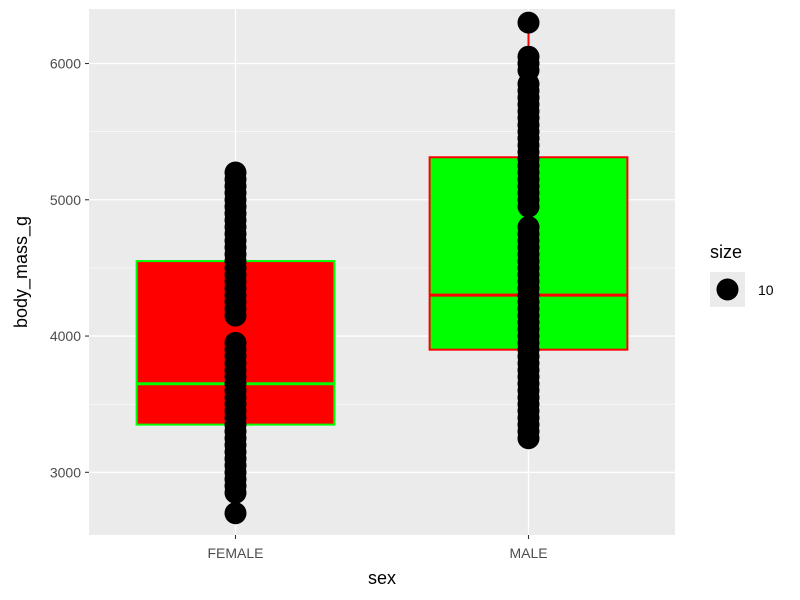  I want to click on legend: size 10, so click(742, 274).